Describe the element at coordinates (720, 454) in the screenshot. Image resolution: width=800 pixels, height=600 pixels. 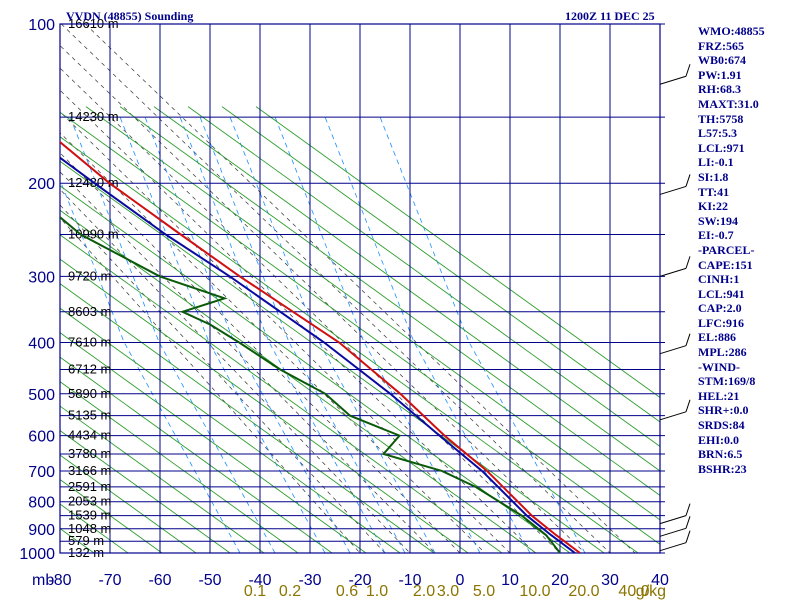
I see `index-item: BRN:6.5` at that location.